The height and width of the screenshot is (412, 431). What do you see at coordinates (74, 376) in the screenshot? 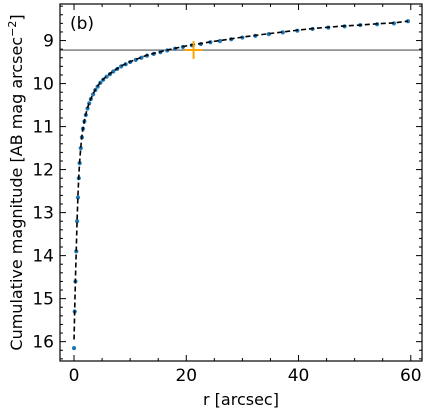
I see `x-tick-label: 0` at bounding box center [74, 376].